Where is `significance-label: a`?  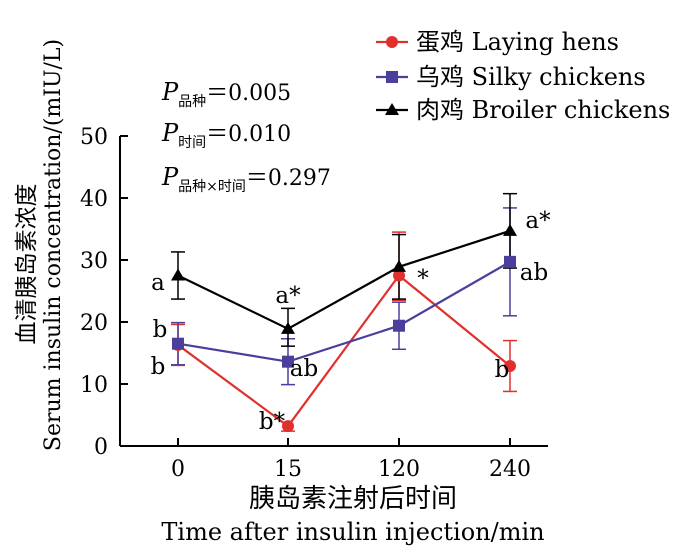 significance-label: a is located at coordinates (158, 283).